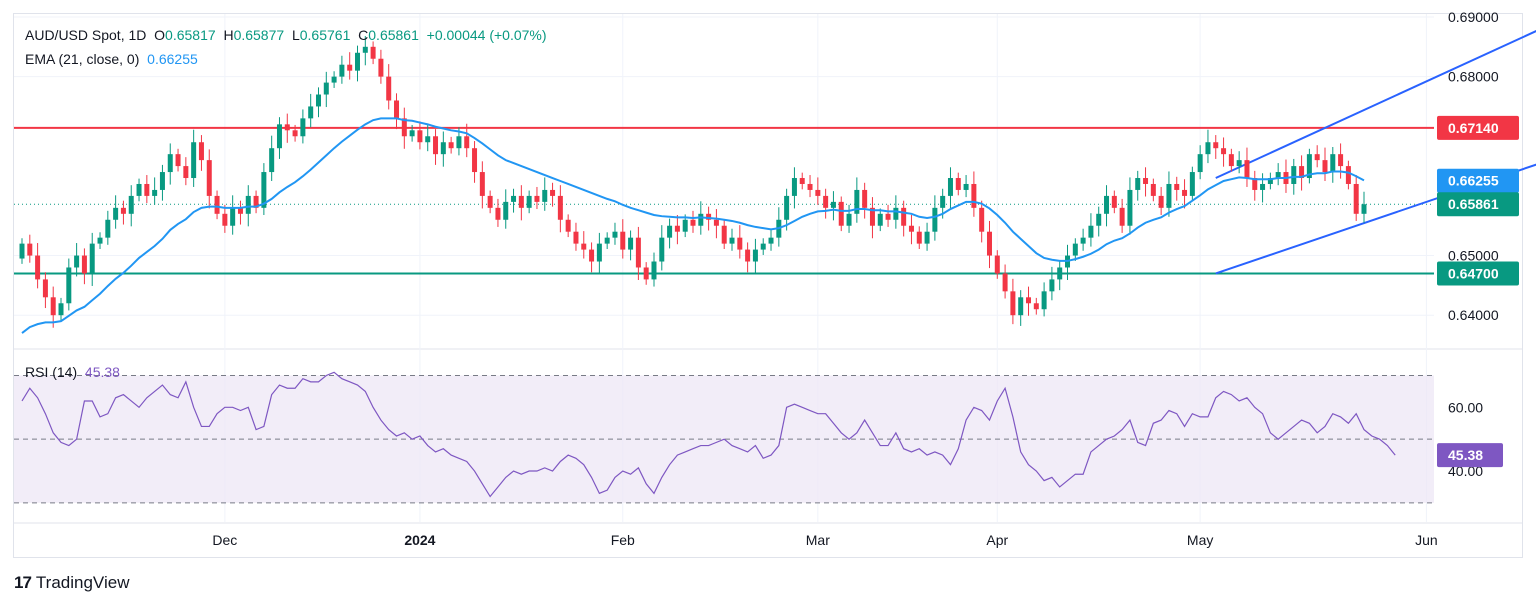  Describe the element at coordinates (1473, 256) in the screenshot. I see `price-tick-label: 0.65000` at that location.